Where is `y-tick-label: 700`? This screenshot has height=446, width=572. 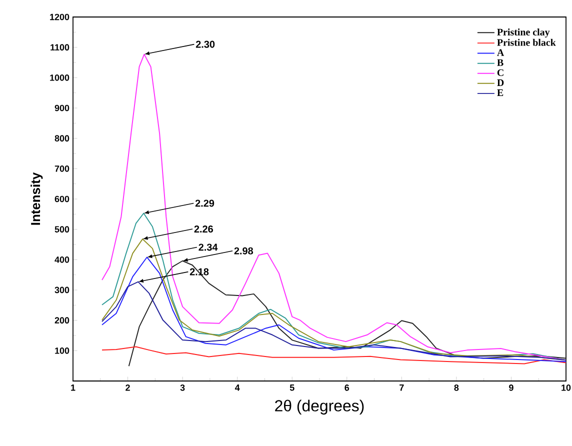 y-tick-label: 700 is located at coordinates (62, 168).